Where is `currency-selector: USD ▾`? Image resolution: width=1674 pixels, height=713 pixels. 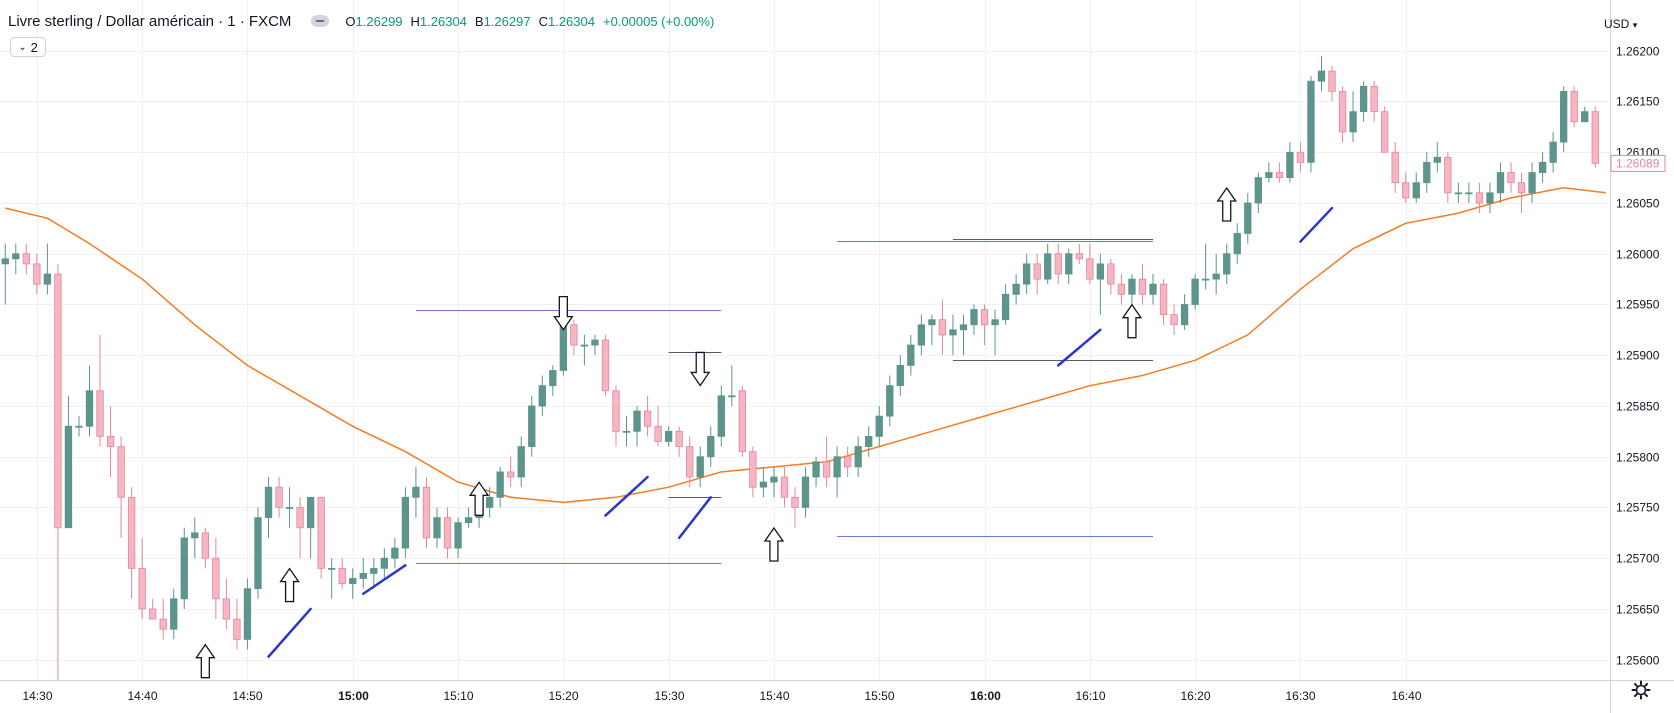
currency-selector: USD ▾ is located at coordinates (1620, 24).